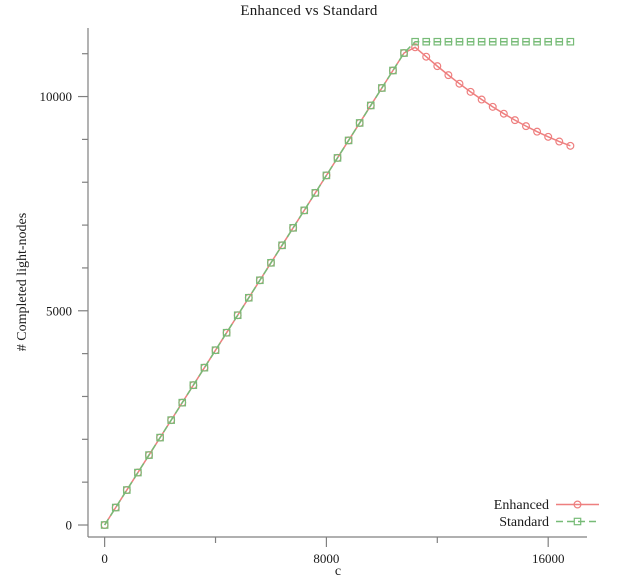  I want to click on x-axis-ticks: 0 8000 16000, so click(332, 551).